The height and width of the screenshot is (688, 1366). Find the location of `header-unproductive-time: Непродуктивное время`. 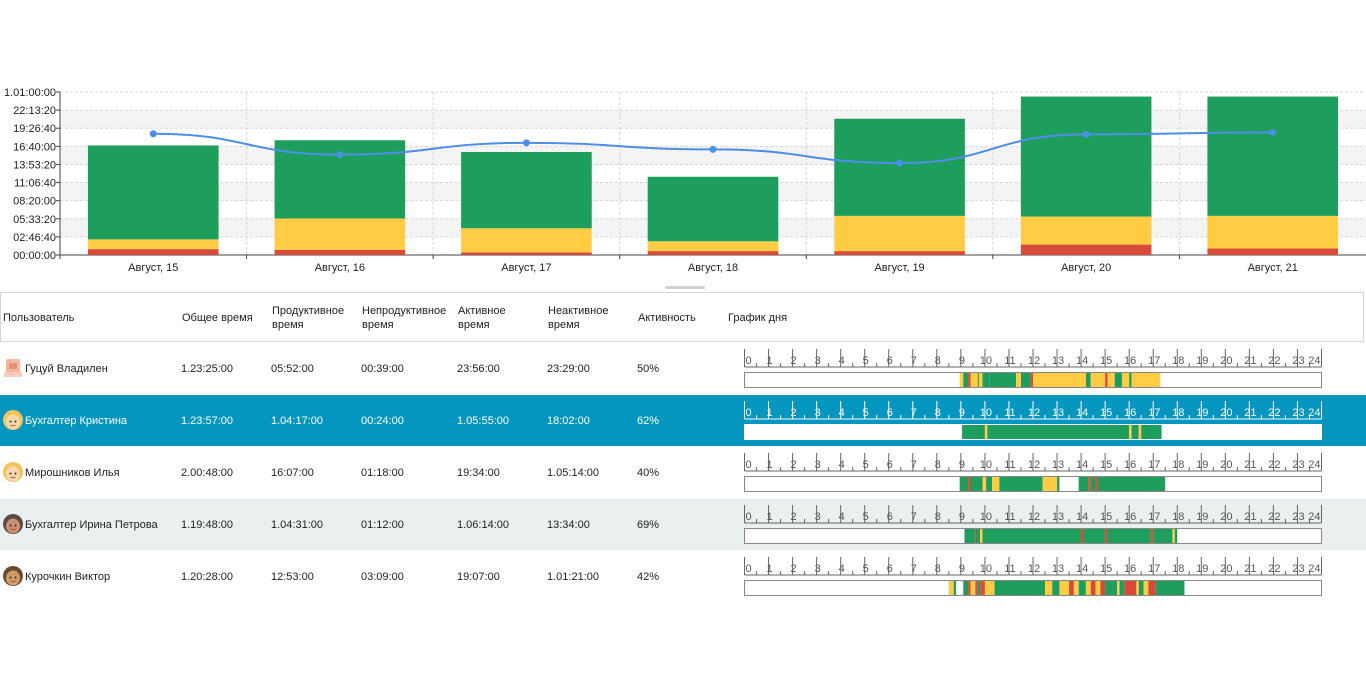

header-unproductive-time: Непродуктивное время is located at coordinates (404, 318).